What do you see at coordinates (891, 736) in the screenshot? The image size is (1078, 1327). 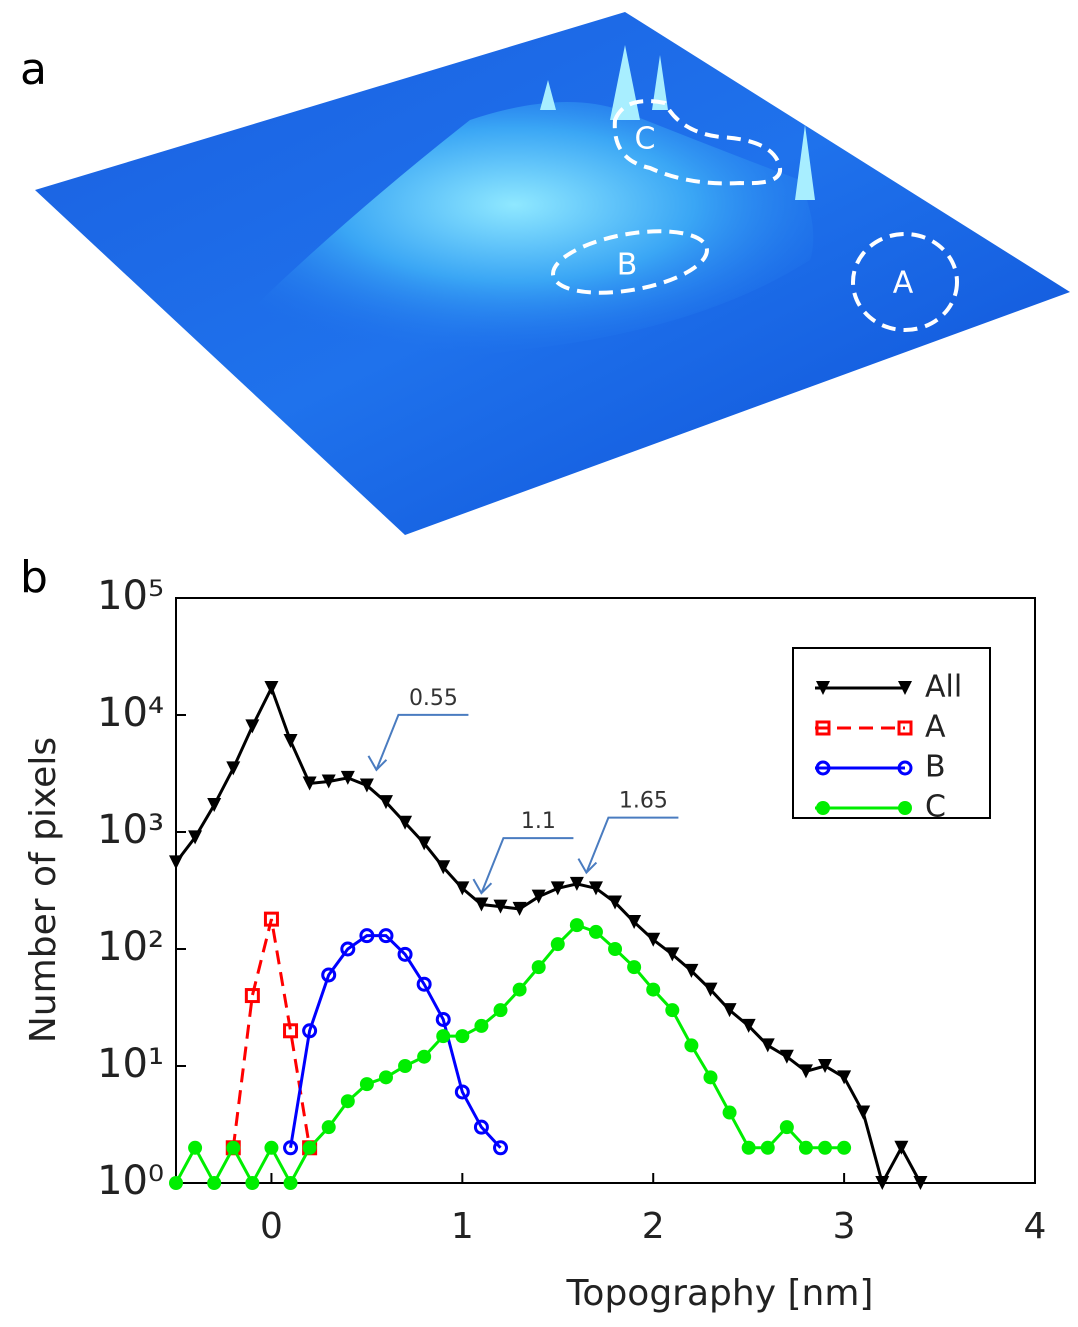 I see `legend: All ABC` at bounding box center [891, 736].